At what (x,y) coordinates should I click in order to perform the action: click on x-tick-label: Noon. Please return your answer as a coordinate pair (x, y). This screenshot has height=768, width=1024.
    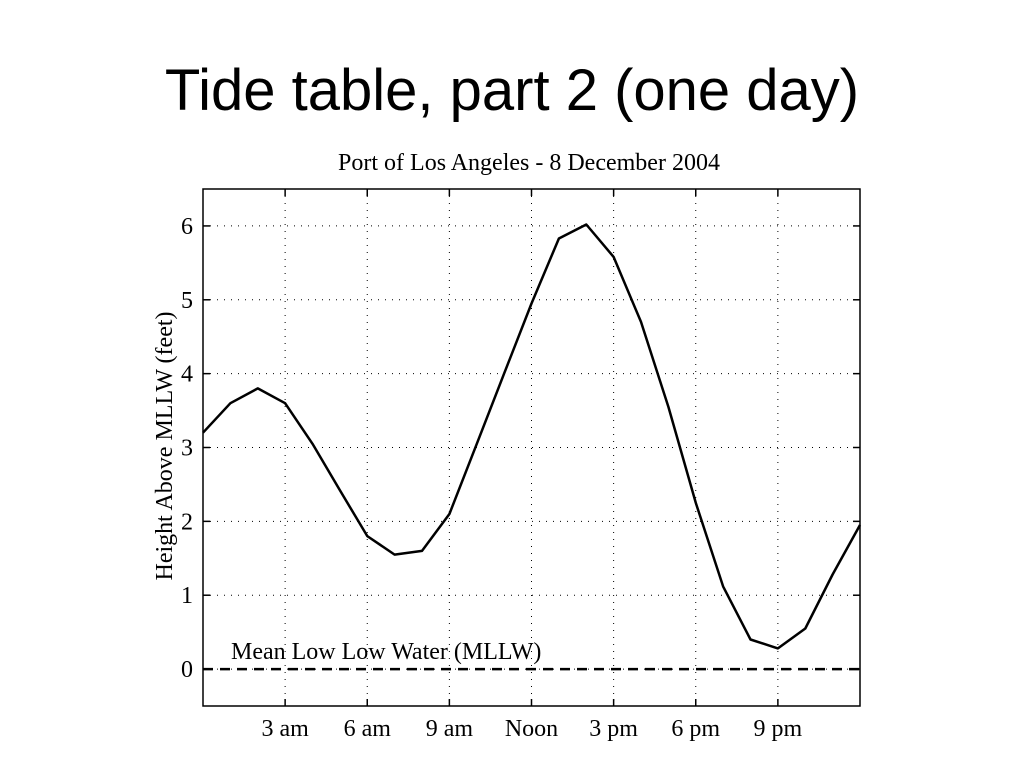
    Looking at the image, I should click on (531, 729).